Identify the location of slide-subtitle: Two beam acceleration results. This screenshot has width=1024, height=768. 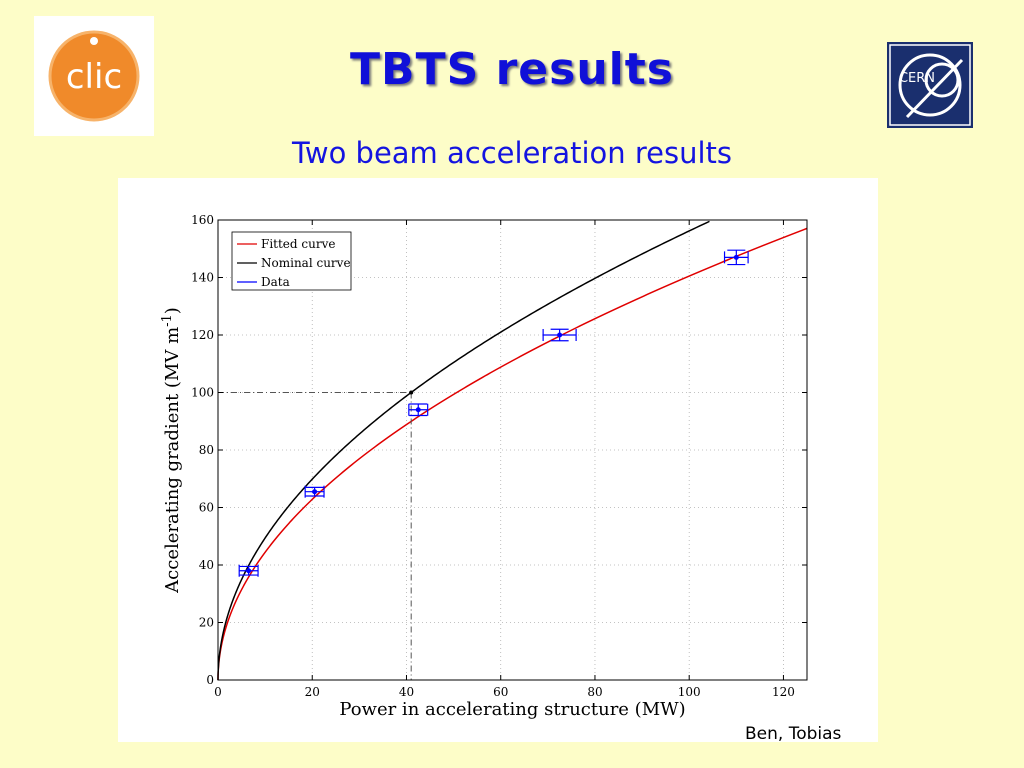
(512, 153).